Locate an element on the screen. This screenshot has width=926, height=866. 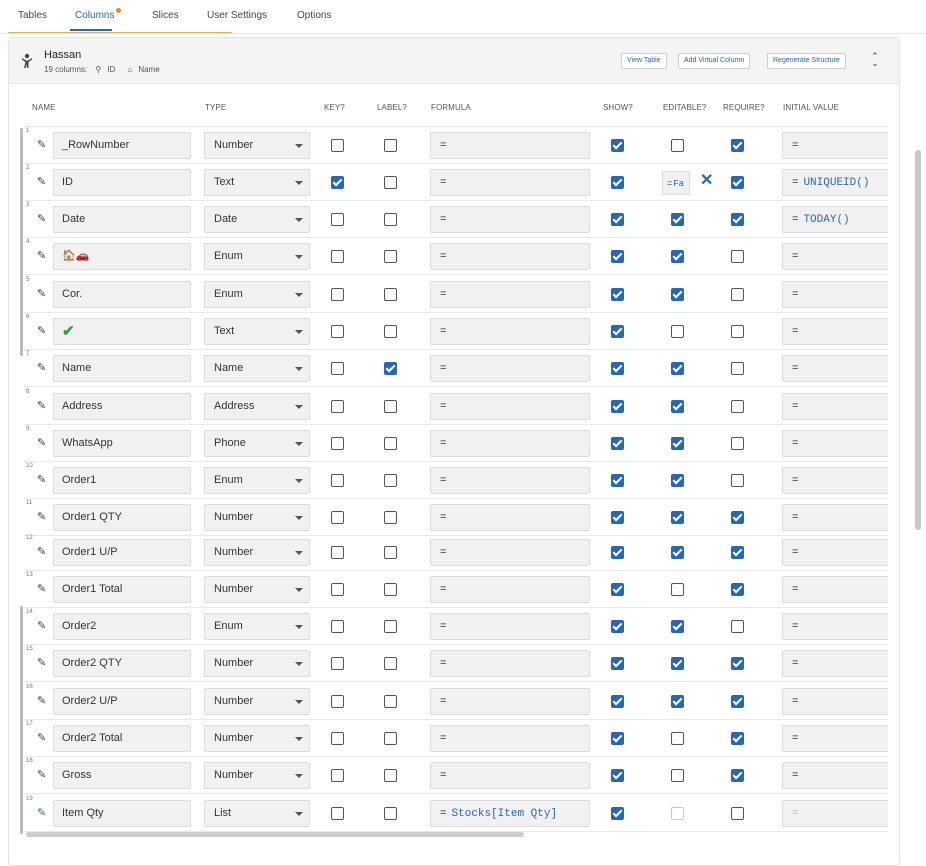
add-virtual-column-button: Add Virtual Column is located at coordinates (714, 61).